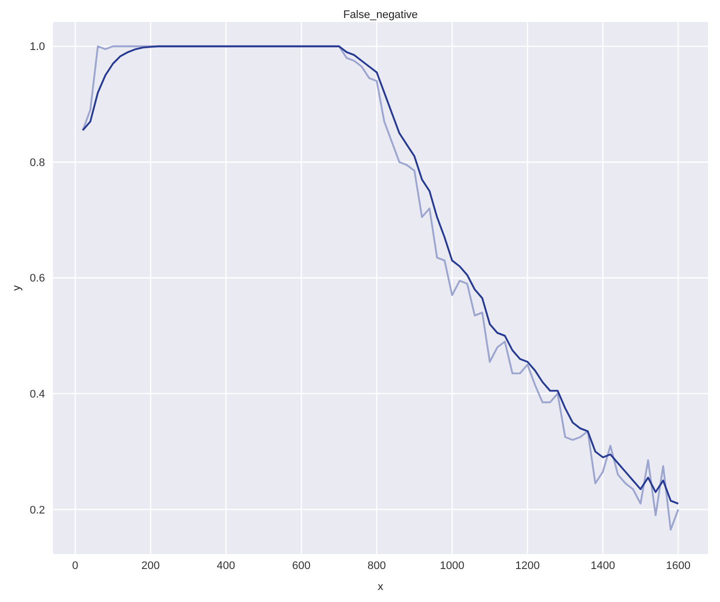 The image size is (720, 602). What do you see at coordinates (37, 394) in the screenshot?
I see `y-tick-label: 0.4` at bounding box center [37, 394].